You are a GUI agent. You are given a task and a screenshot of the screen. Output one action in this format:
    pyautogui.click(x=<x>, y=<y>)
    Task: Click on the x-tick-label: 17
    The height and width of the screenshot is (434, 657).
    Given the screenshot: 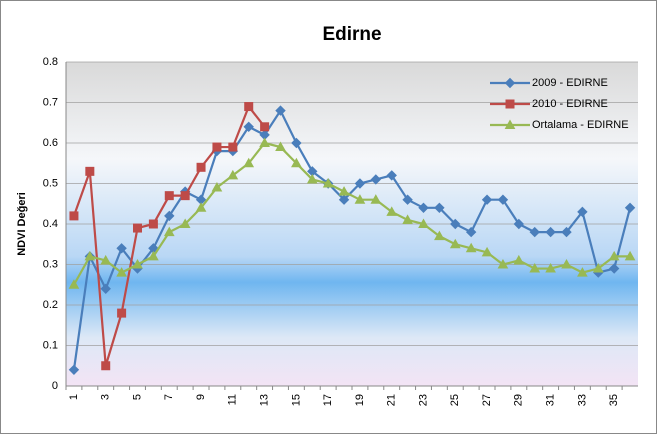 What is the action you would take?
    pyautogui.click(x=328, y=400)
    